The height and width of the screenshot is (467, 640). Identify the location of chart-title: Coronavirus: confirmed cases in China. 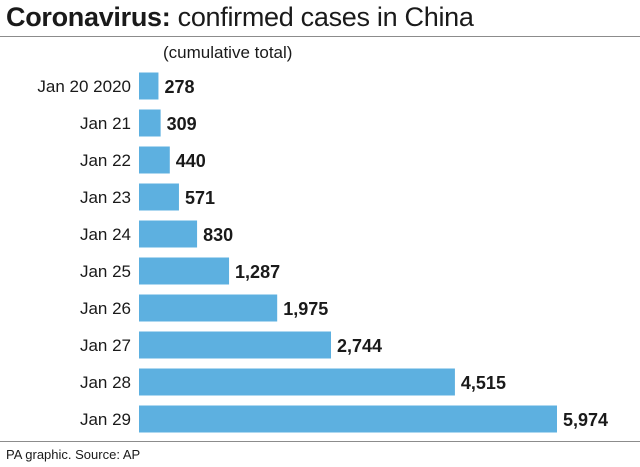
(240, 17).